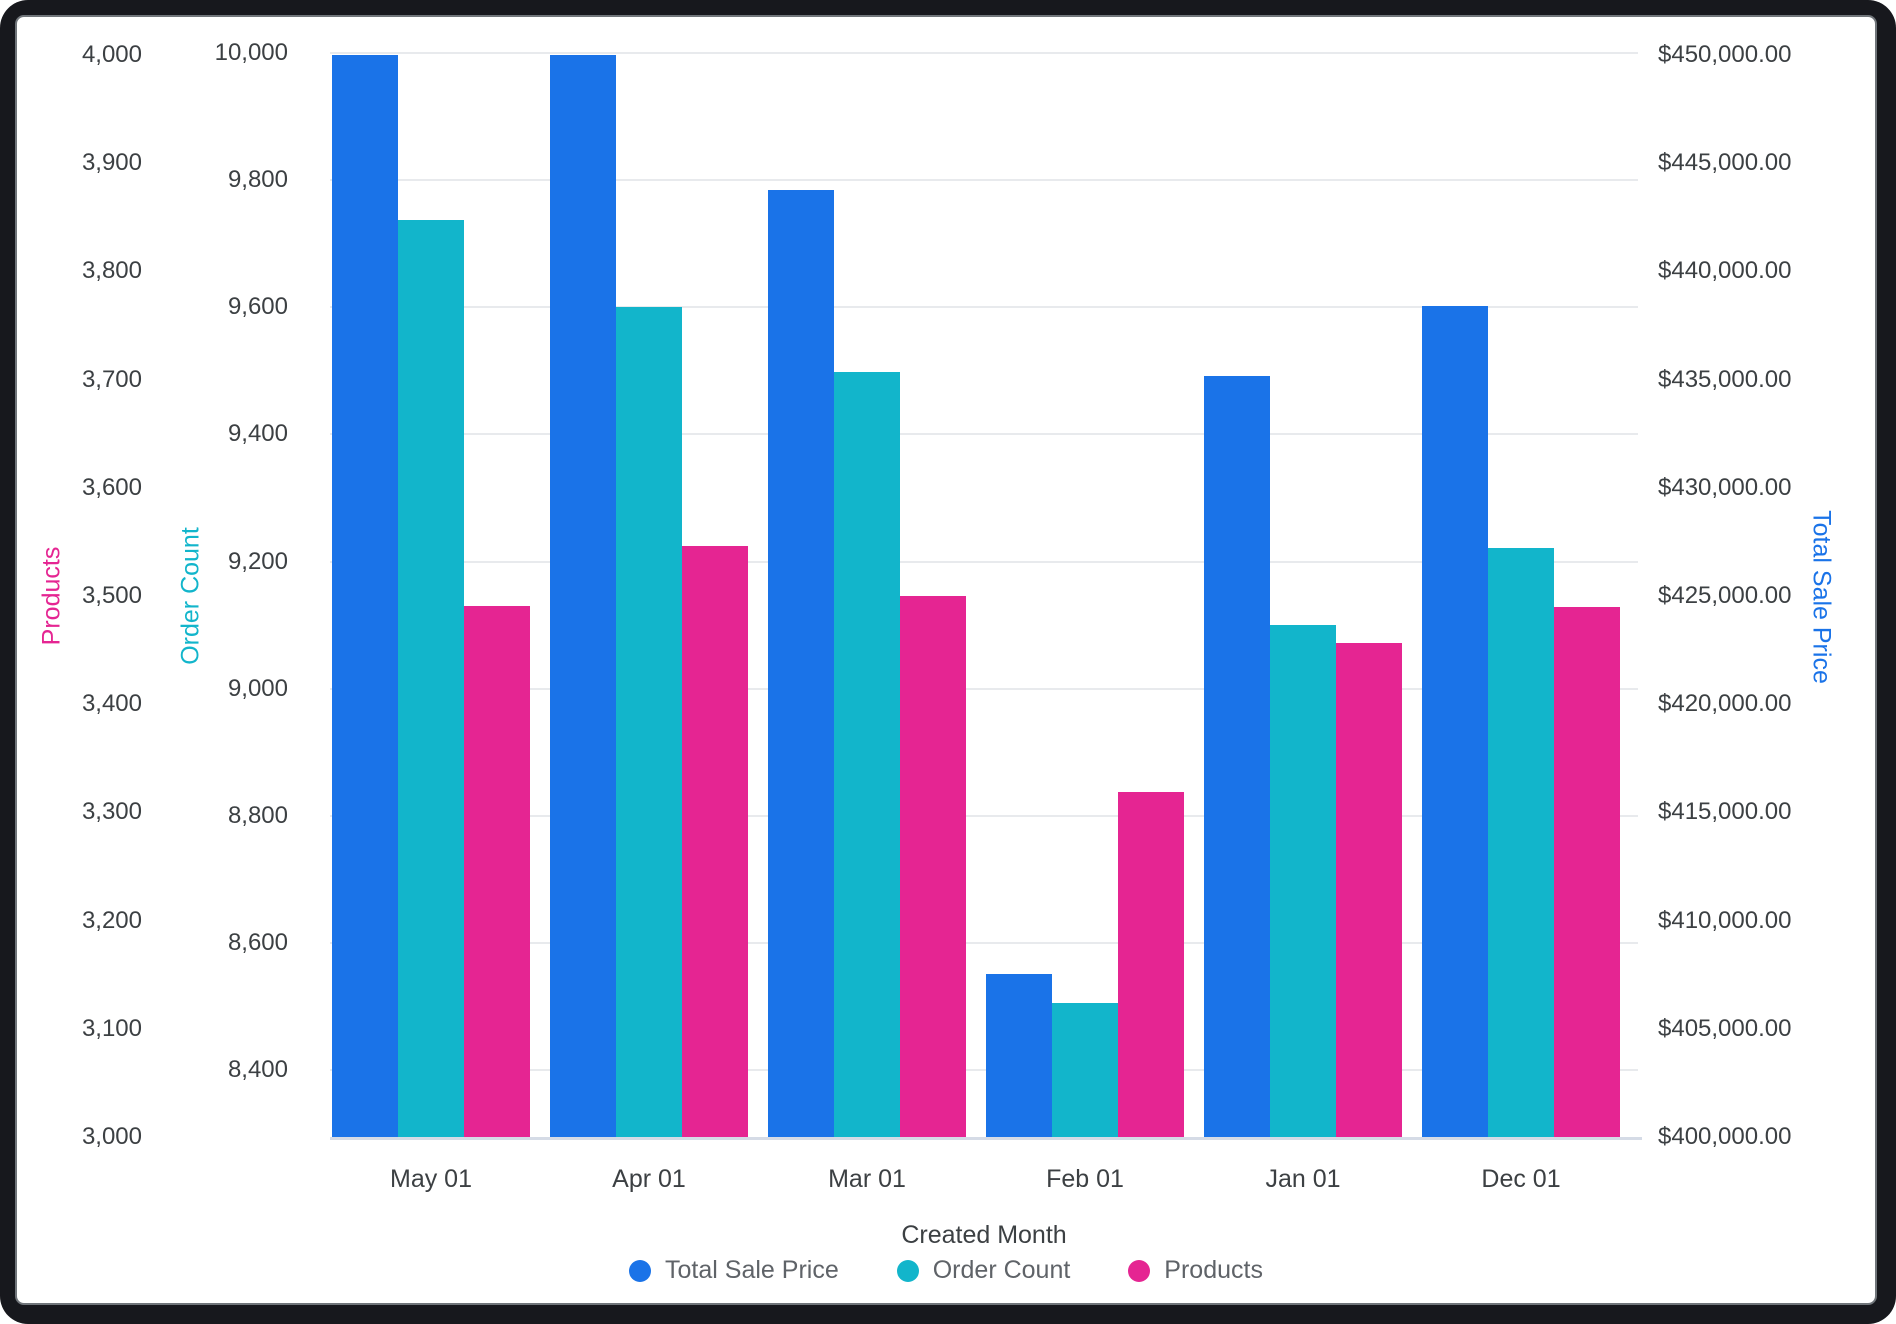  I want to click on price-axis-tick: $435,000.00, so click(1725, 379).